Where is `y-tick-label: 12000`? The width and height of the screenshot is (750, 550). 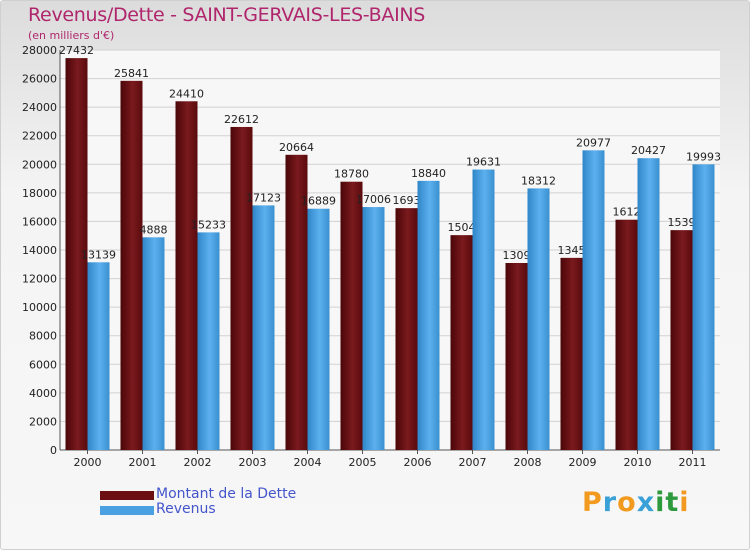
y-tick-label: 12000 is located at coordinates (39, 279).